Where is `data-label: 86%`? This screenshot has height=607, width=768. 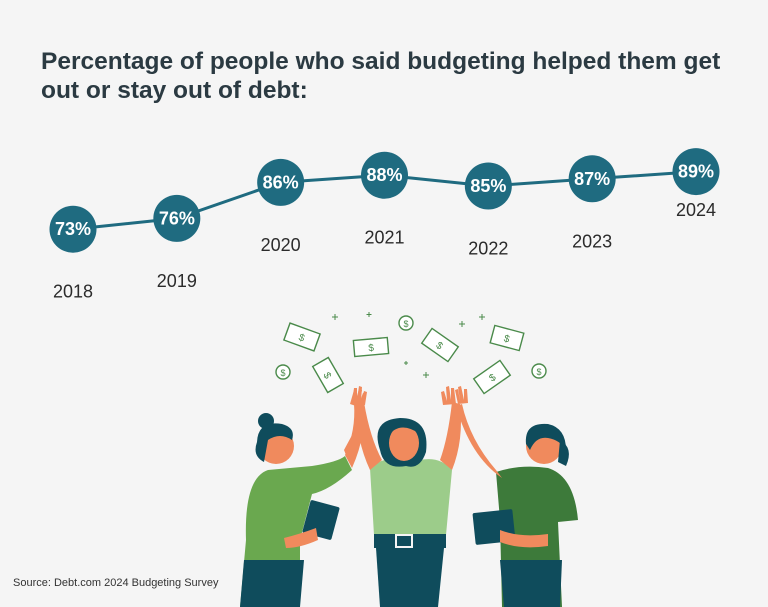 data-label: 86% is located at coordinates (281, 182).